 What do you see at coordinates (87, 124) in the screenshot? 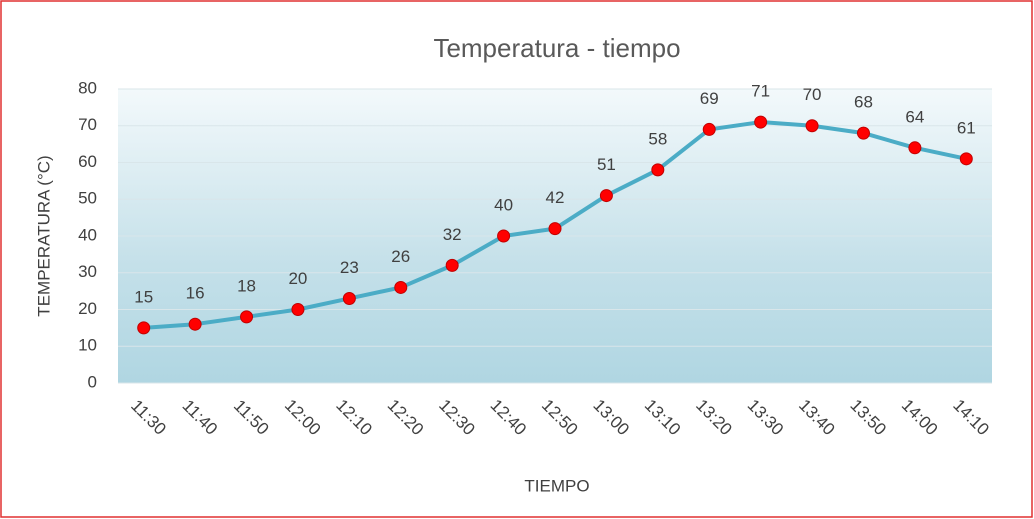
I see `y-tick-label: 70` at bounding box center [87, 124].